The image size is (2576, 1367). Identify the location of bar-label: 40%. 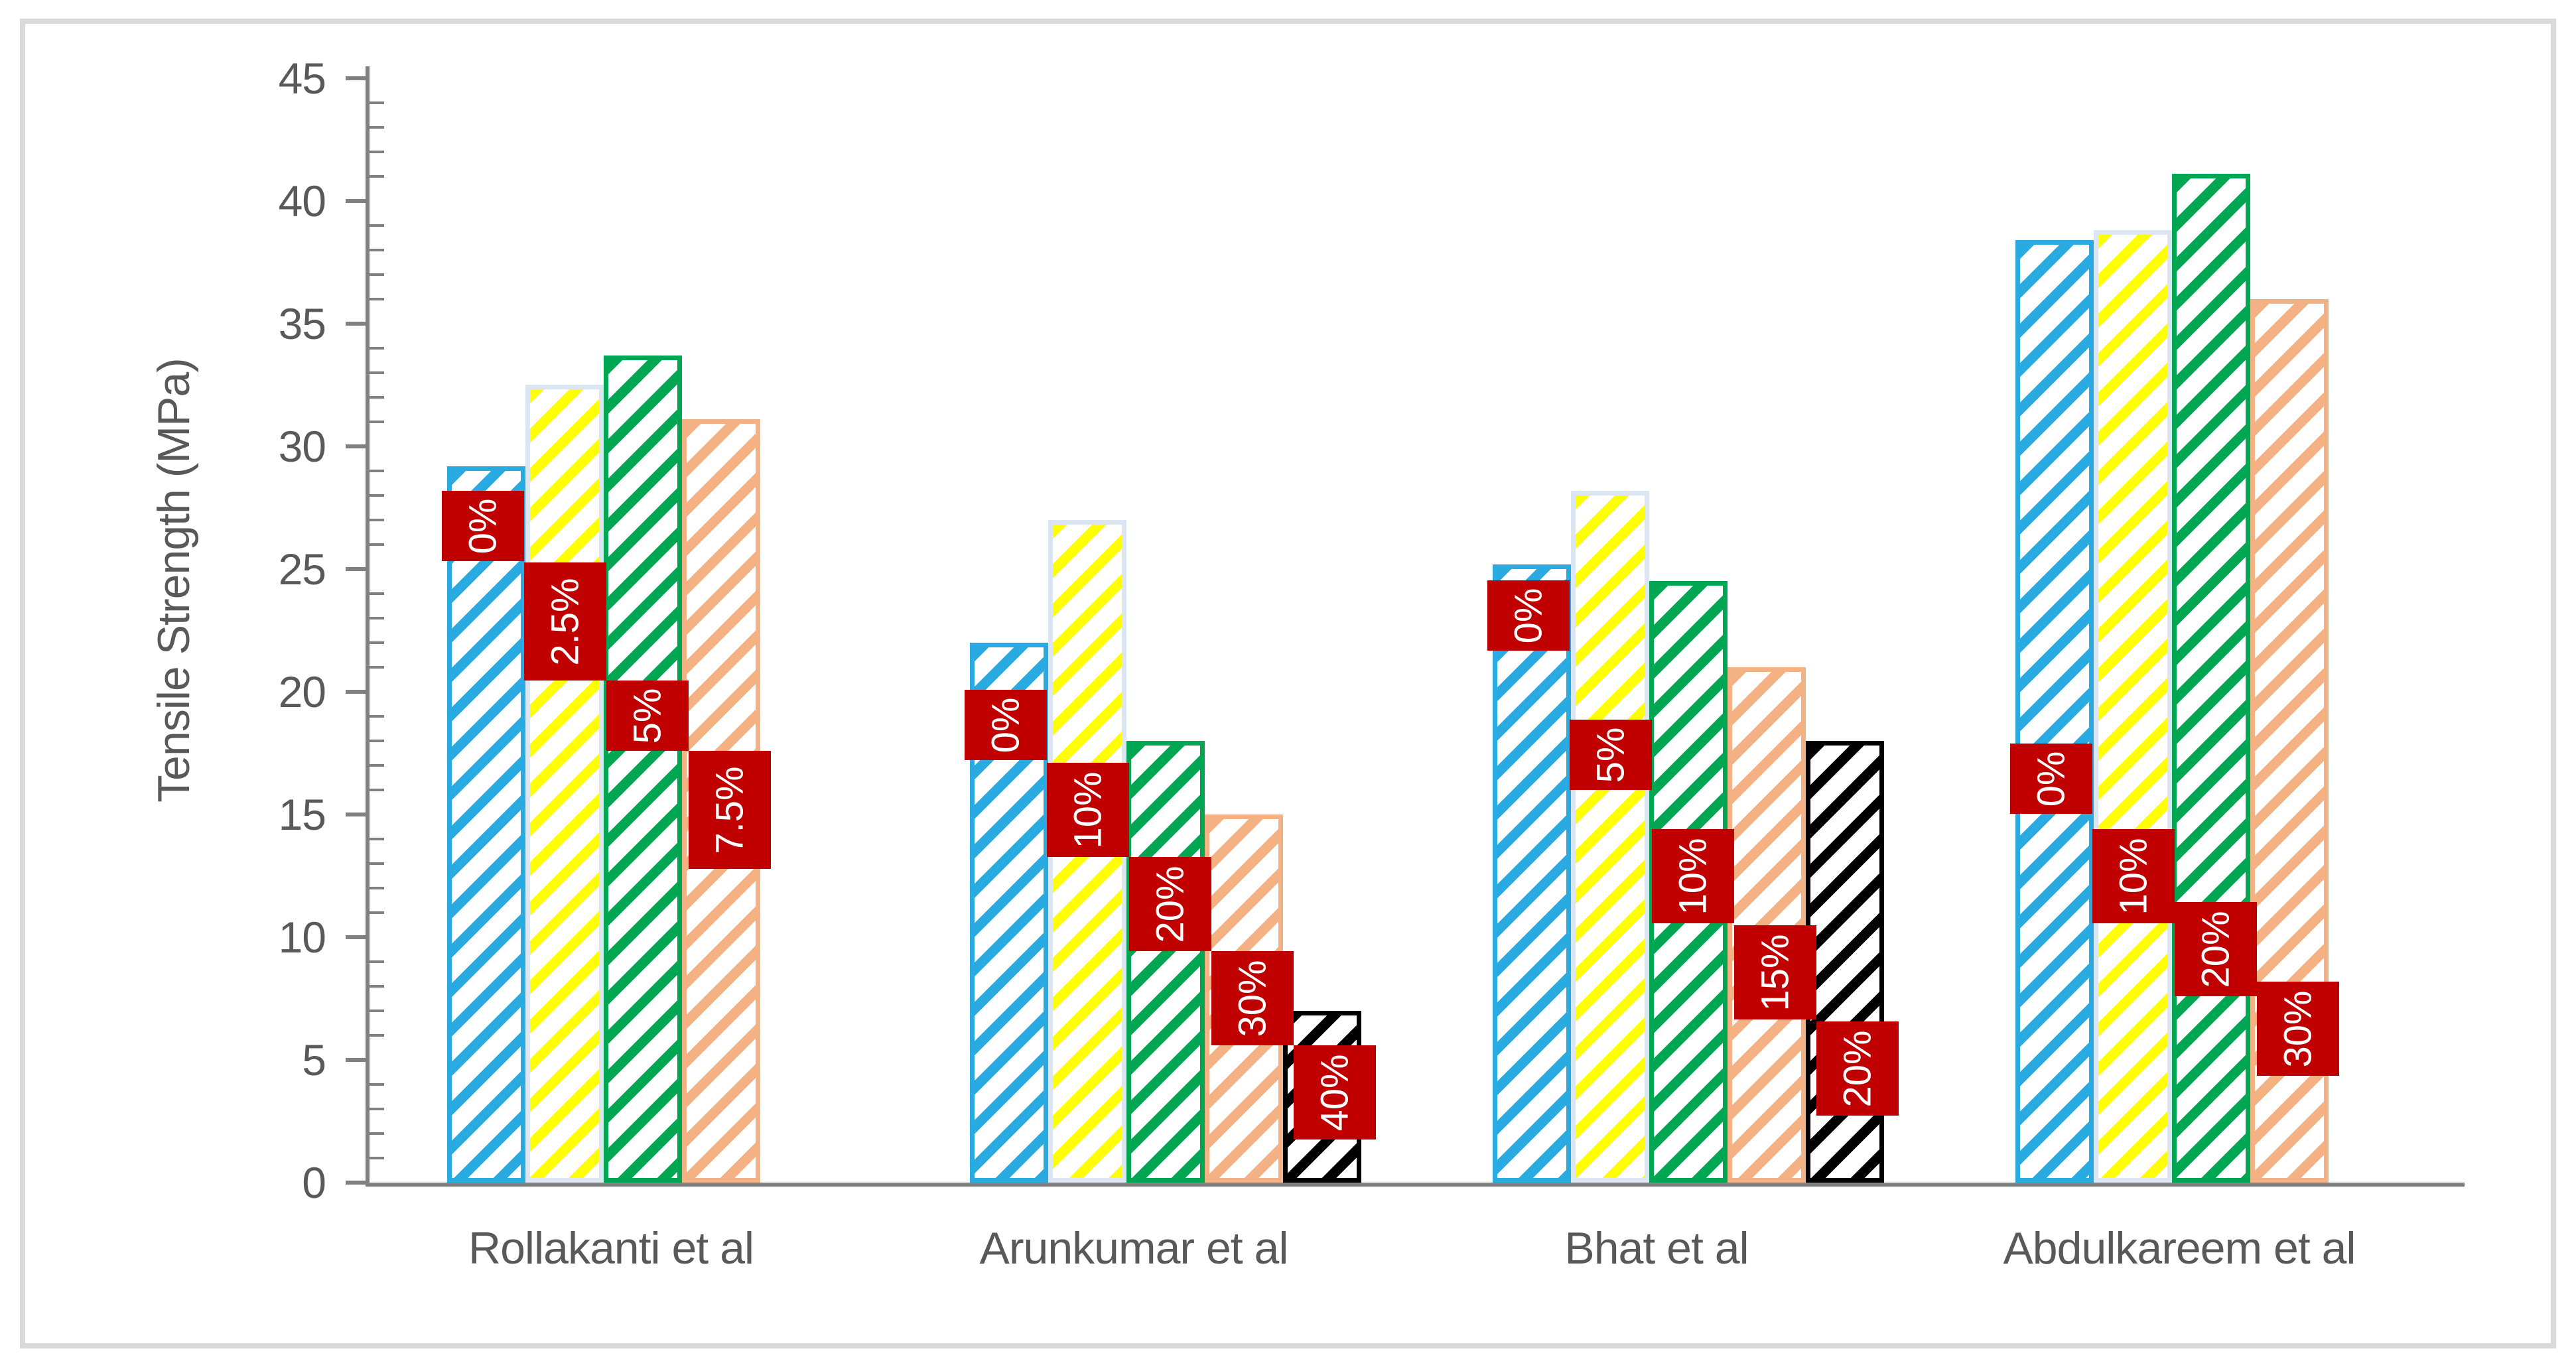
(1335, 1092).